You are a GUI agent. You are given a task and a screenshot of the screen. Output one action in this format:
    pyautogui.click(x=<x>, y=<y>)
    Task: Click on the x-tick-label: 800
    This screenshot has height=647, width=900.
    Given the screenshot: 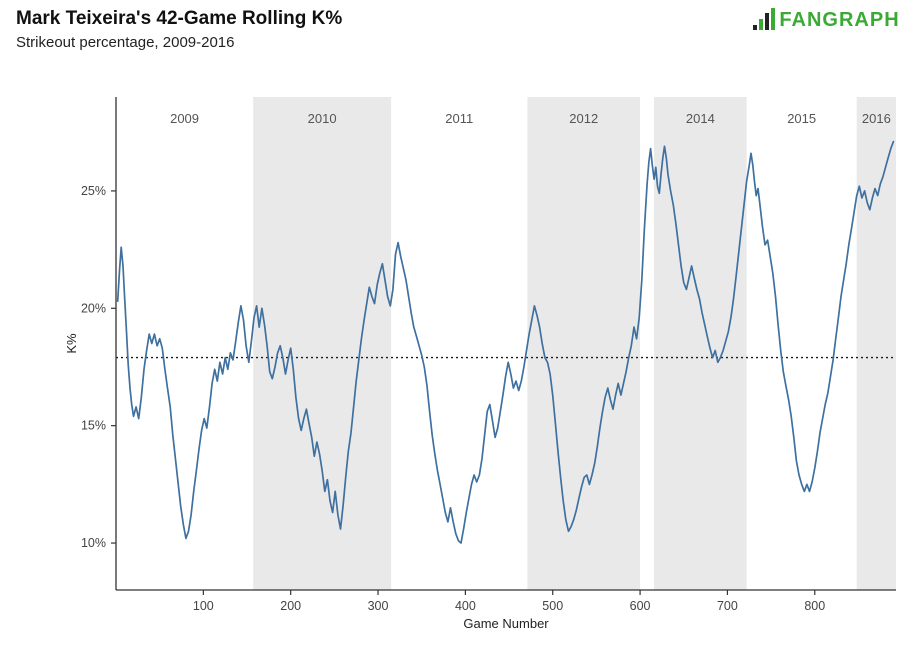 What is the action you would take?
    pyautogui.click(x=814, y=606)
    